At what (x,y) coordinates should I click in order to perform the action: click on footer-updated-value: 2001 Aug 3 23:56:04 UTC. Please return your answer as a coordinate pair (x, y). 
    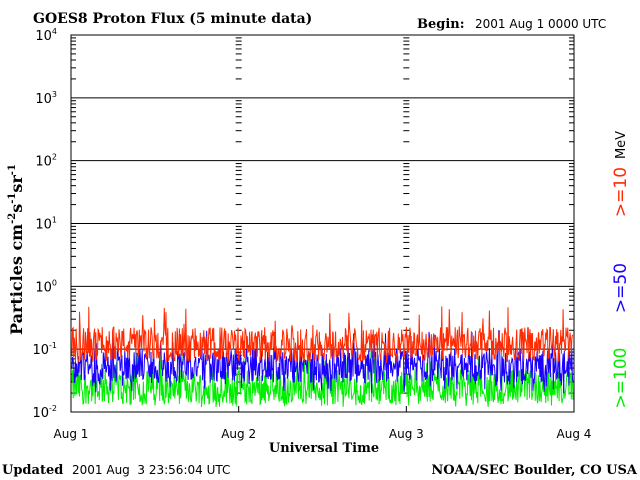
    Looking at the image, I should click on (151, 470).